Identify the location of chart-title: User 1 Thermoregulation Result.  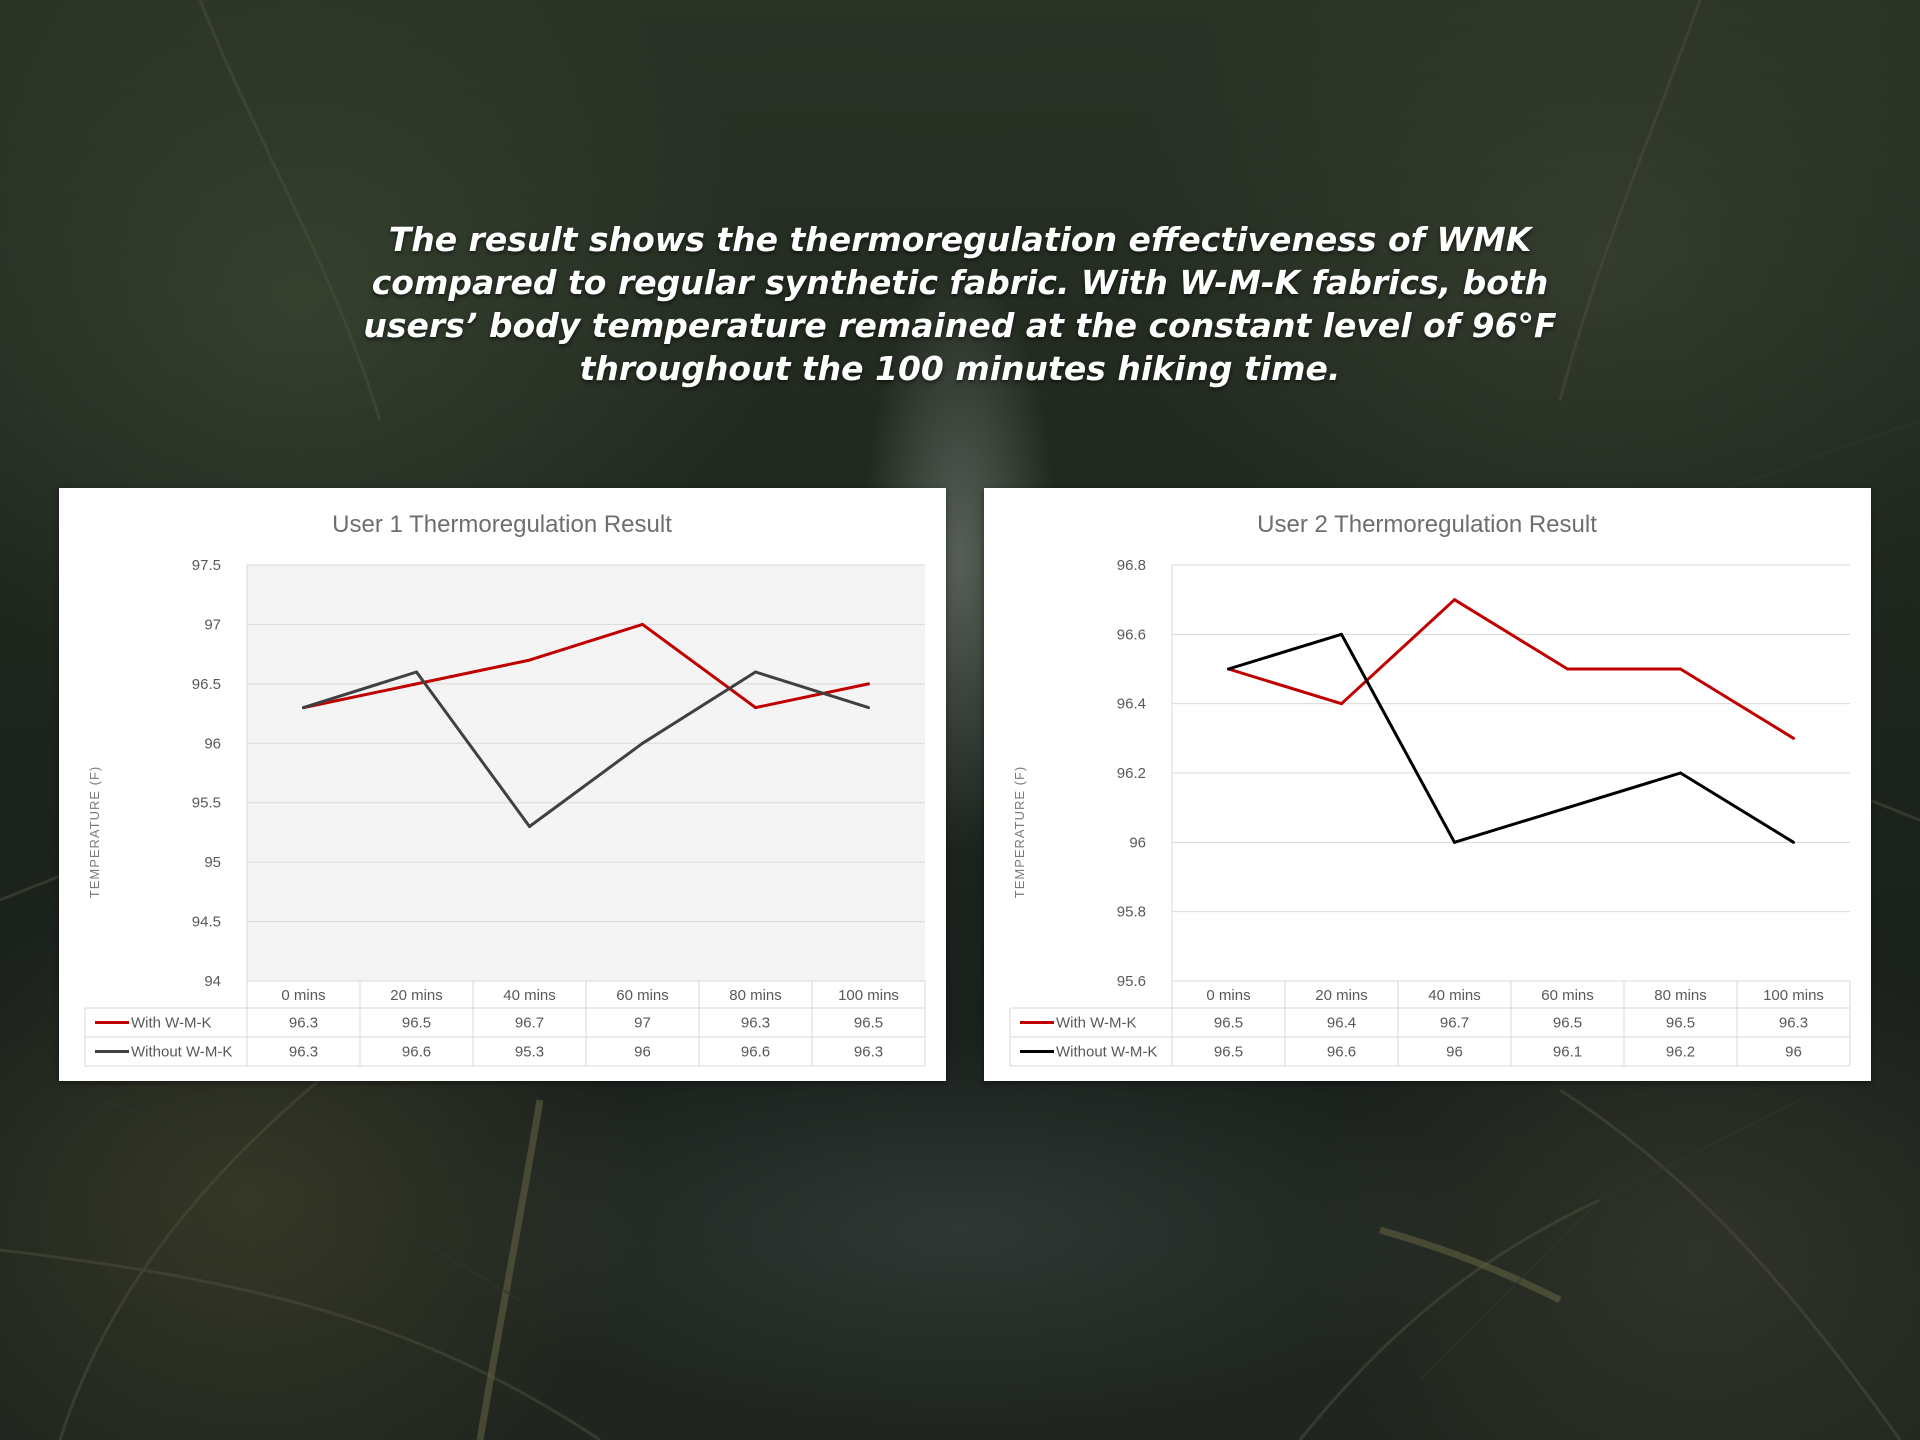
(502, 524).